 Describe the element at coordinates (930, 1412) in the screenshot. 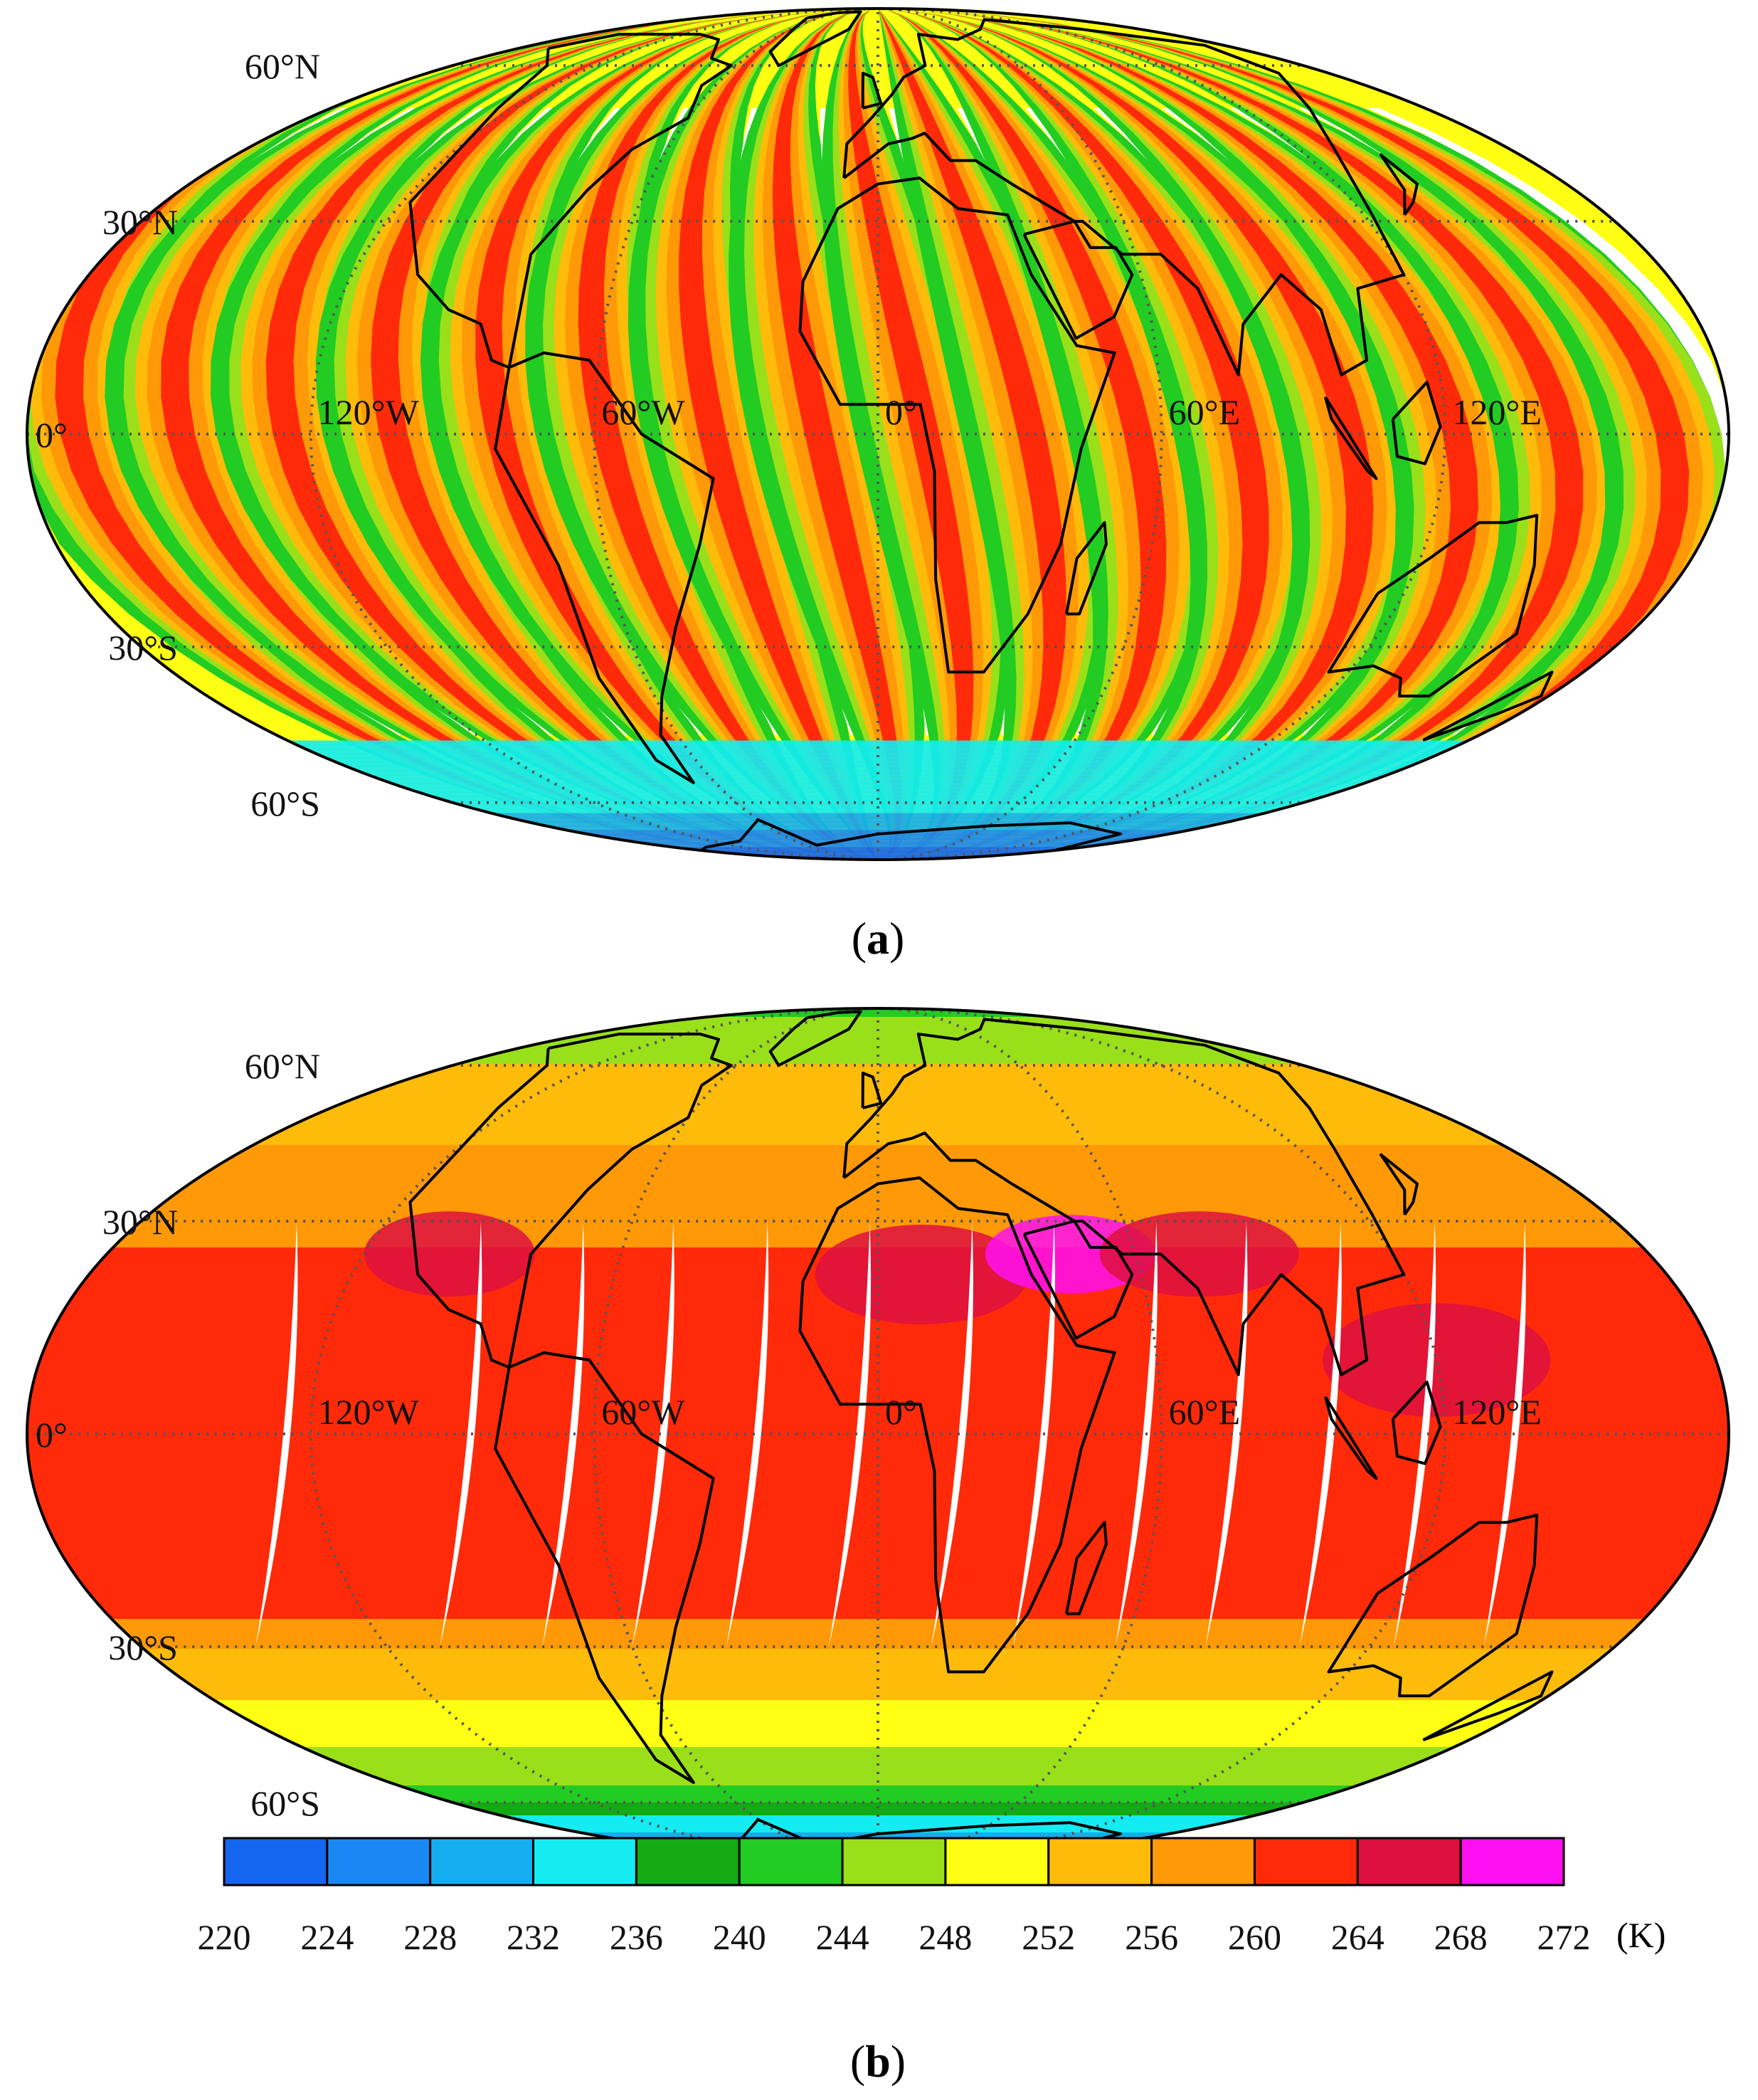

I see `panel-b-longitude-labels: 120°W 60°W 0° 60°E 120°E` at that location.